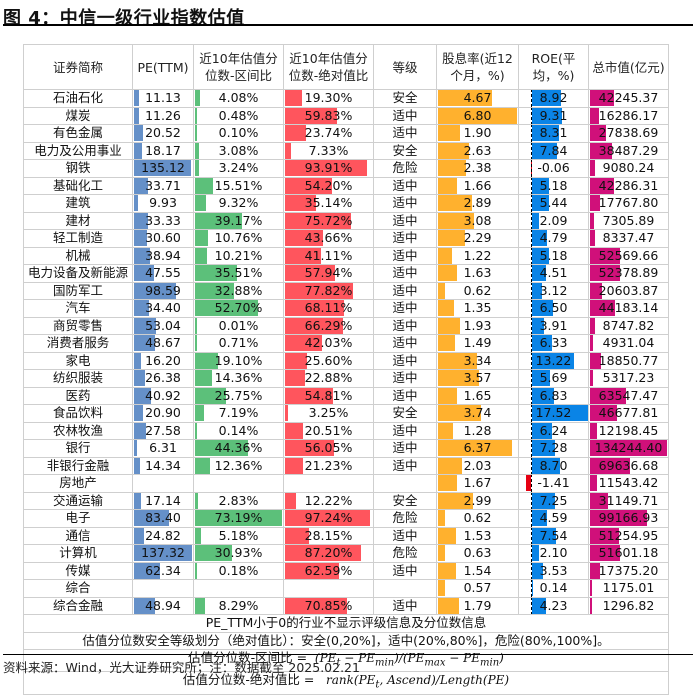 This screenshot has height=695, width=696. I want to click on mktcap-value: 46677.81, so click(629, 412).